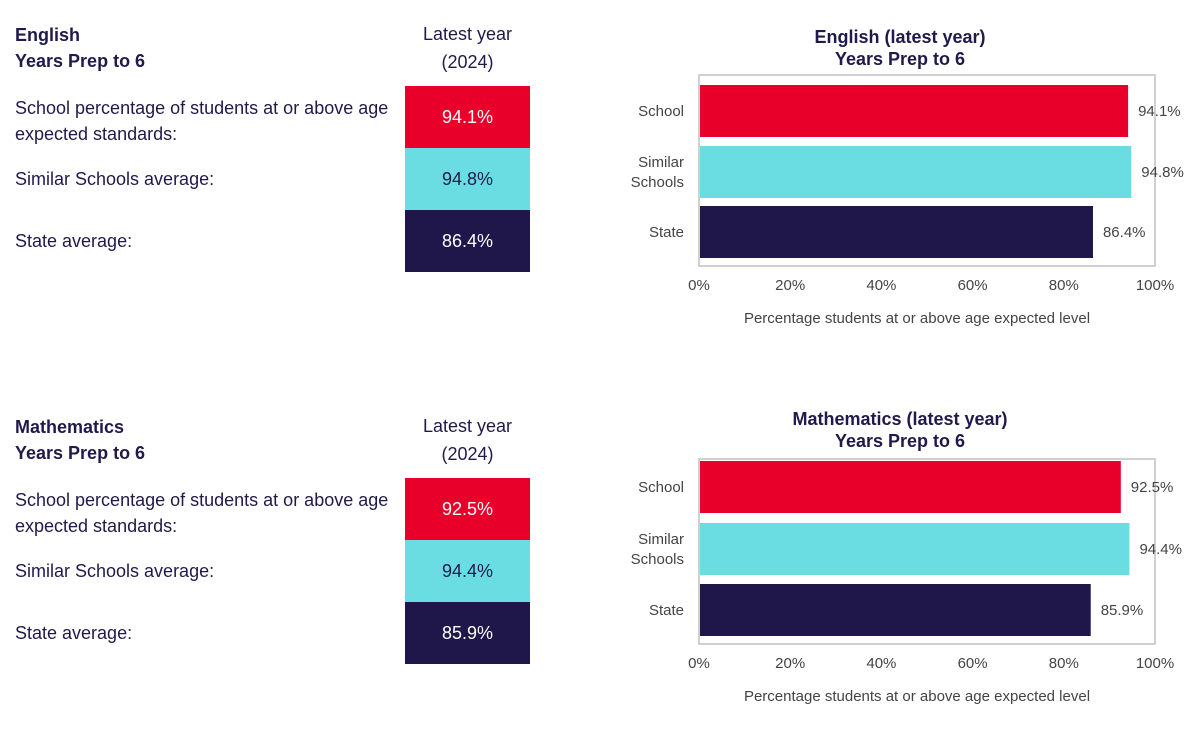 The image size is (1200, 749). What do you see at coordinates (467, 241) in the screenshot?
I see `state-value-box: 86.4%` at bounding box center [467, 241].